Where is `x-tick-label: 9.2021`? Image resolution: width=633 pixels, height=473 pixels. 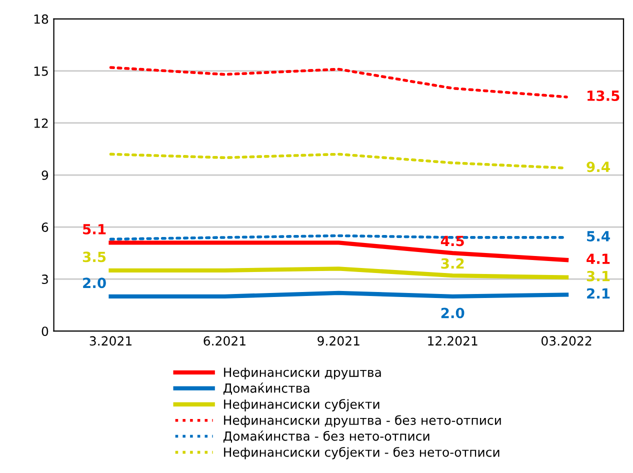
x-tick-label: 9.2021 is located at coordinates (339, 341).